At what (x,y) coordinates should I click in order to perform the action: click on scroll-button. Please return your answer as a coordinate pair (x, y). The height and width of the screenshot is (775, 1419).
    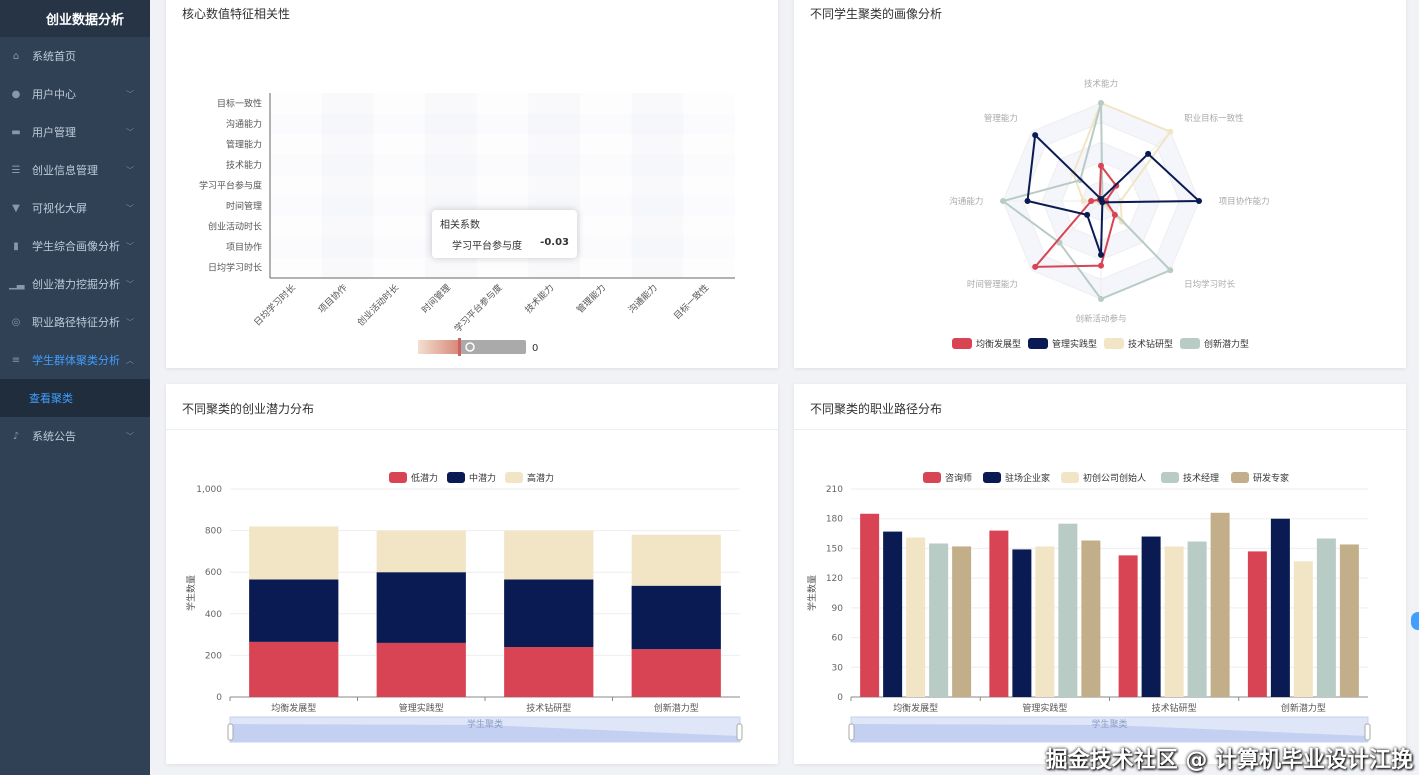
    Looking at the image, I should click on (1415, 621).